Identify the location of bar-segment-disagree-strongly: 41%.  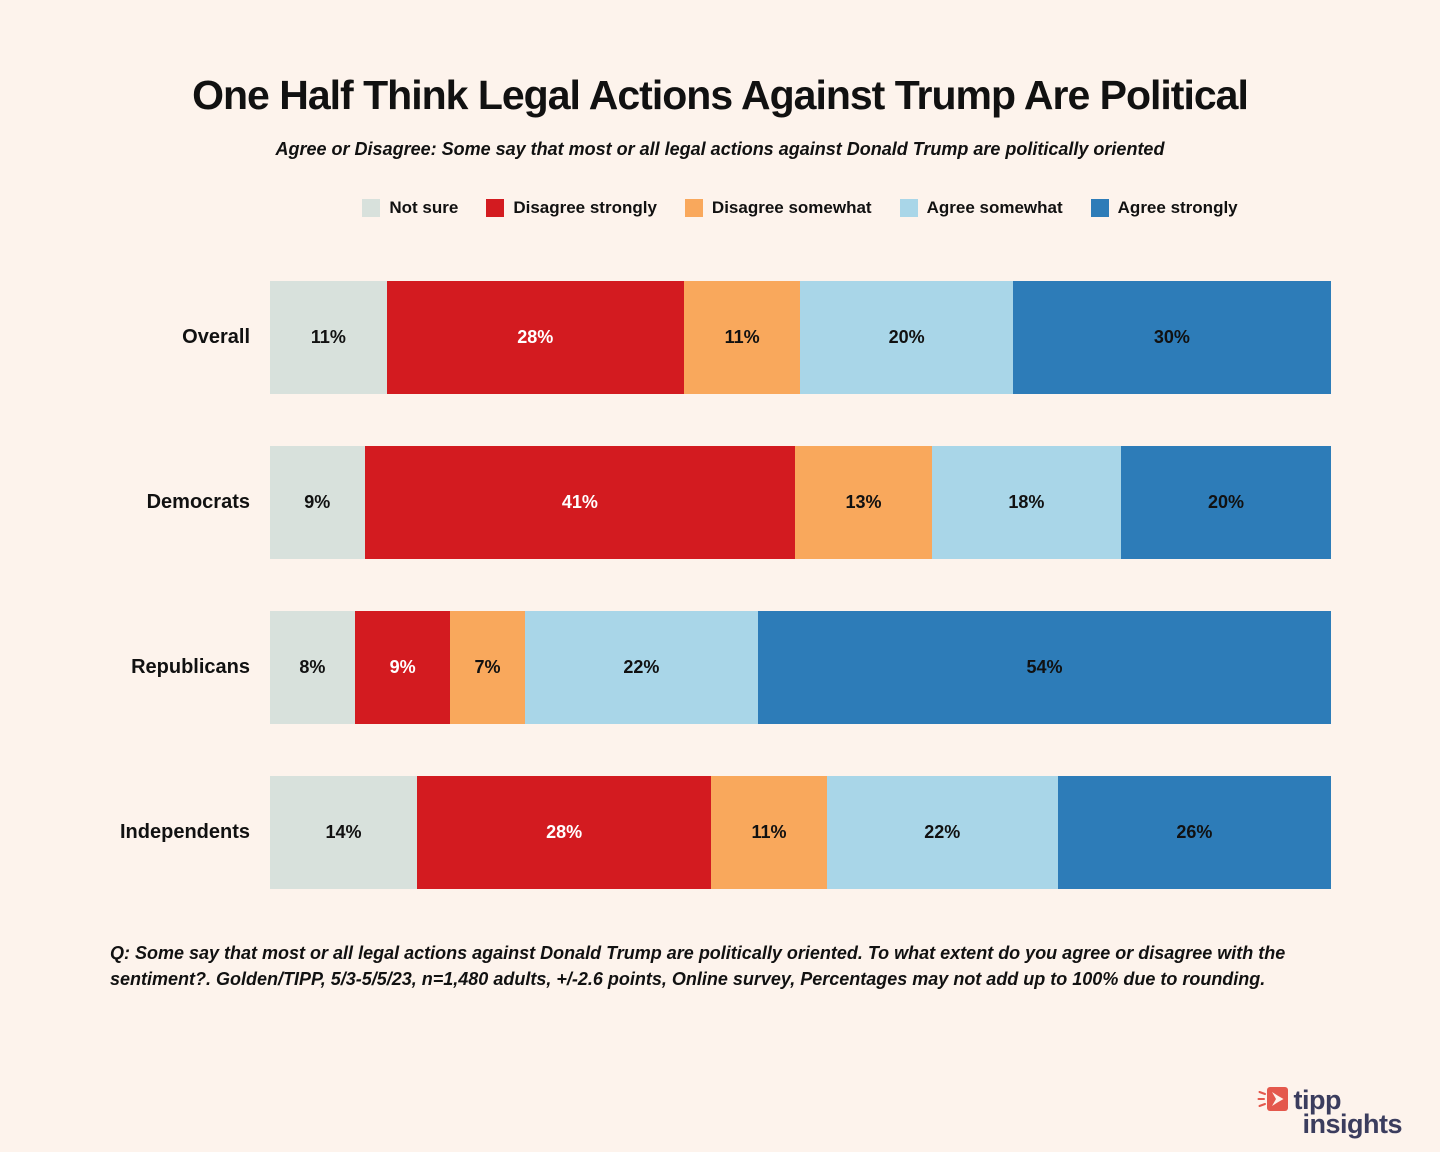
(580, 502).